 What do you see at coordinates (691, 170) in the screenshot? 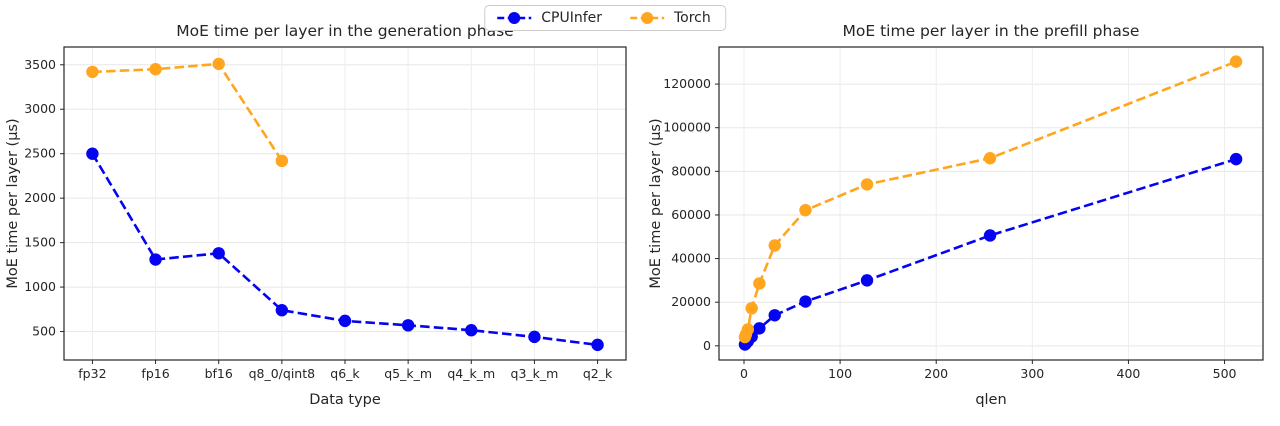
I see `y-tick-label: 80000` at bounding box center [691, 170].